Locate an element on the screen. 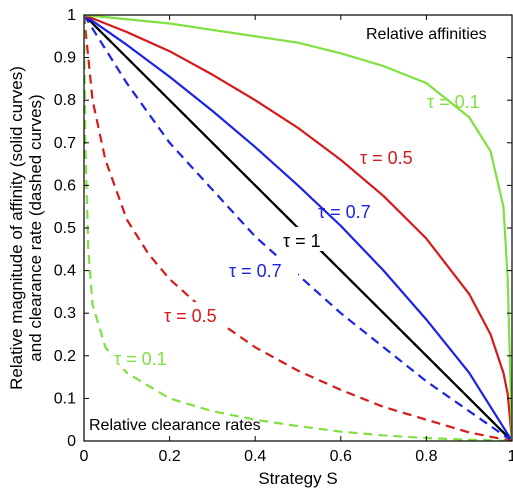 The height and width of the screenshot is (488, 513). x-tick-label: 0.6 is located at coordinates (341, 456).